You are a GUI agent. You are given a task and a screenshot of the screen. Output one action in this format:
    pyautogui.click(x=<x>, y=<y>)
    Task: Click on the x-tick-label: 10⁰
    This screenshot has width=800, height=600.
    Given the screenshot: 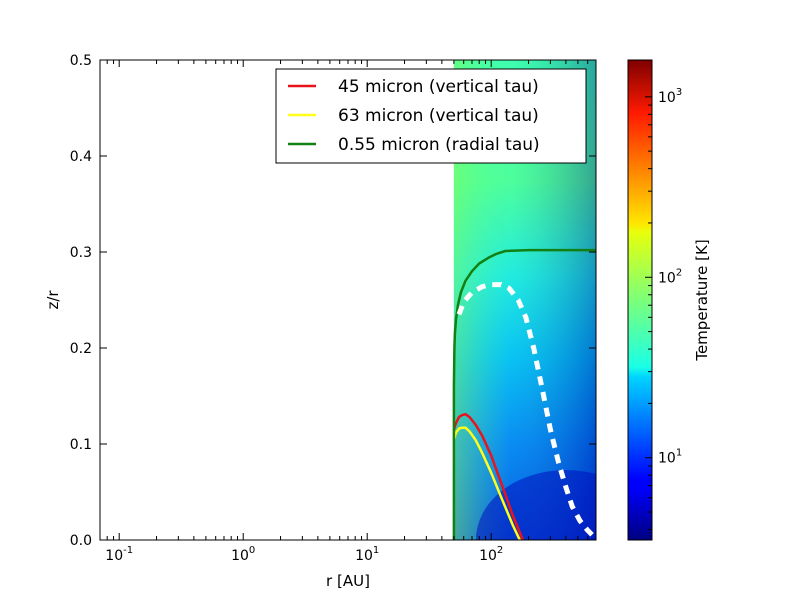 What is the action you would take?
    pyautogui.click(x=243, y=554)
    